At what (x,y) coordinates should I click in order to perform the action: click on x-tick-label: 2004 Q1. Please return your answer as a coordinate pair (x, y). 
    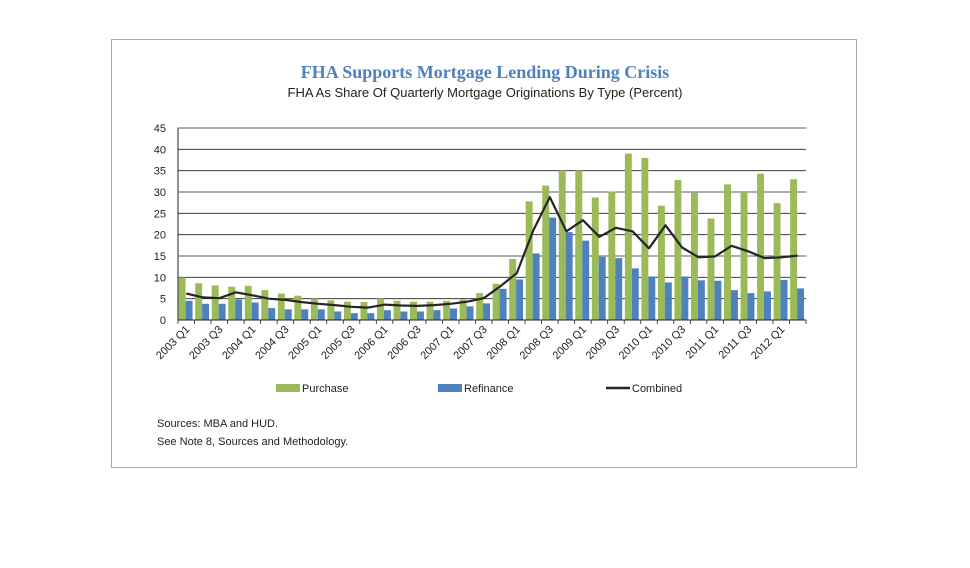
    Looking at the image, I should click on (239, 343).